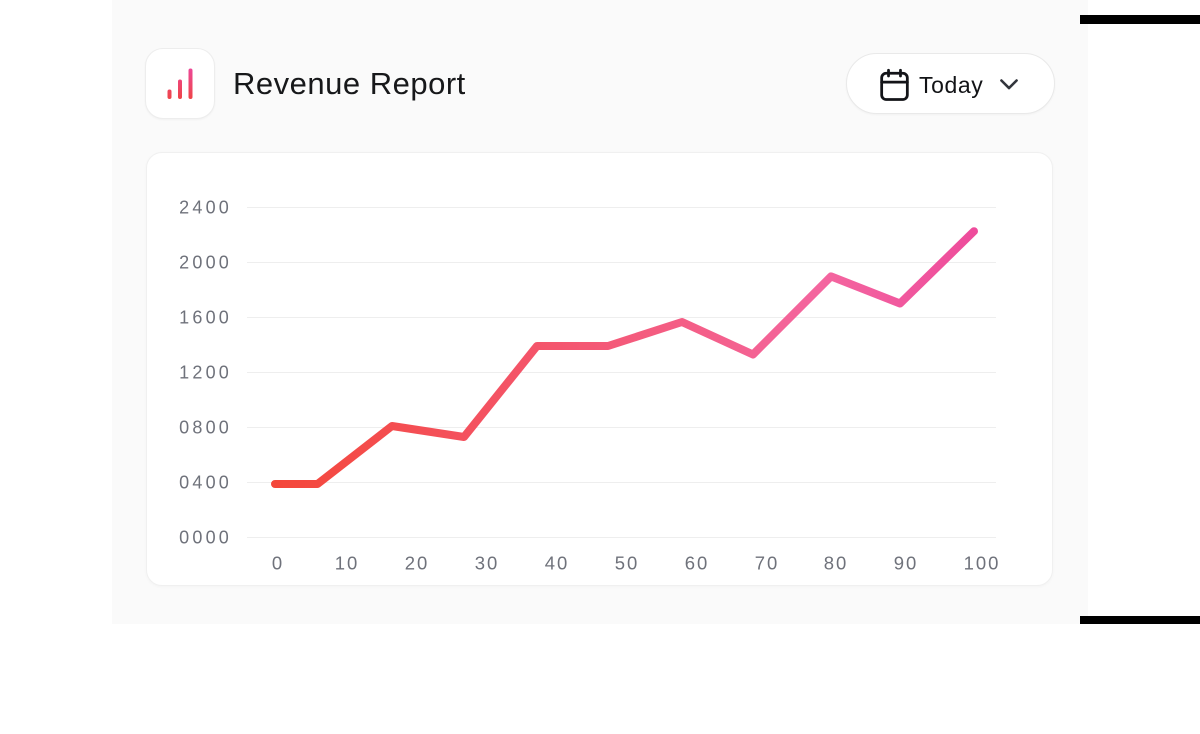  What do you see at coordinates (347, 563) in the screenshot?
I see `svg-text: 10` at bounding box center [347, 563].